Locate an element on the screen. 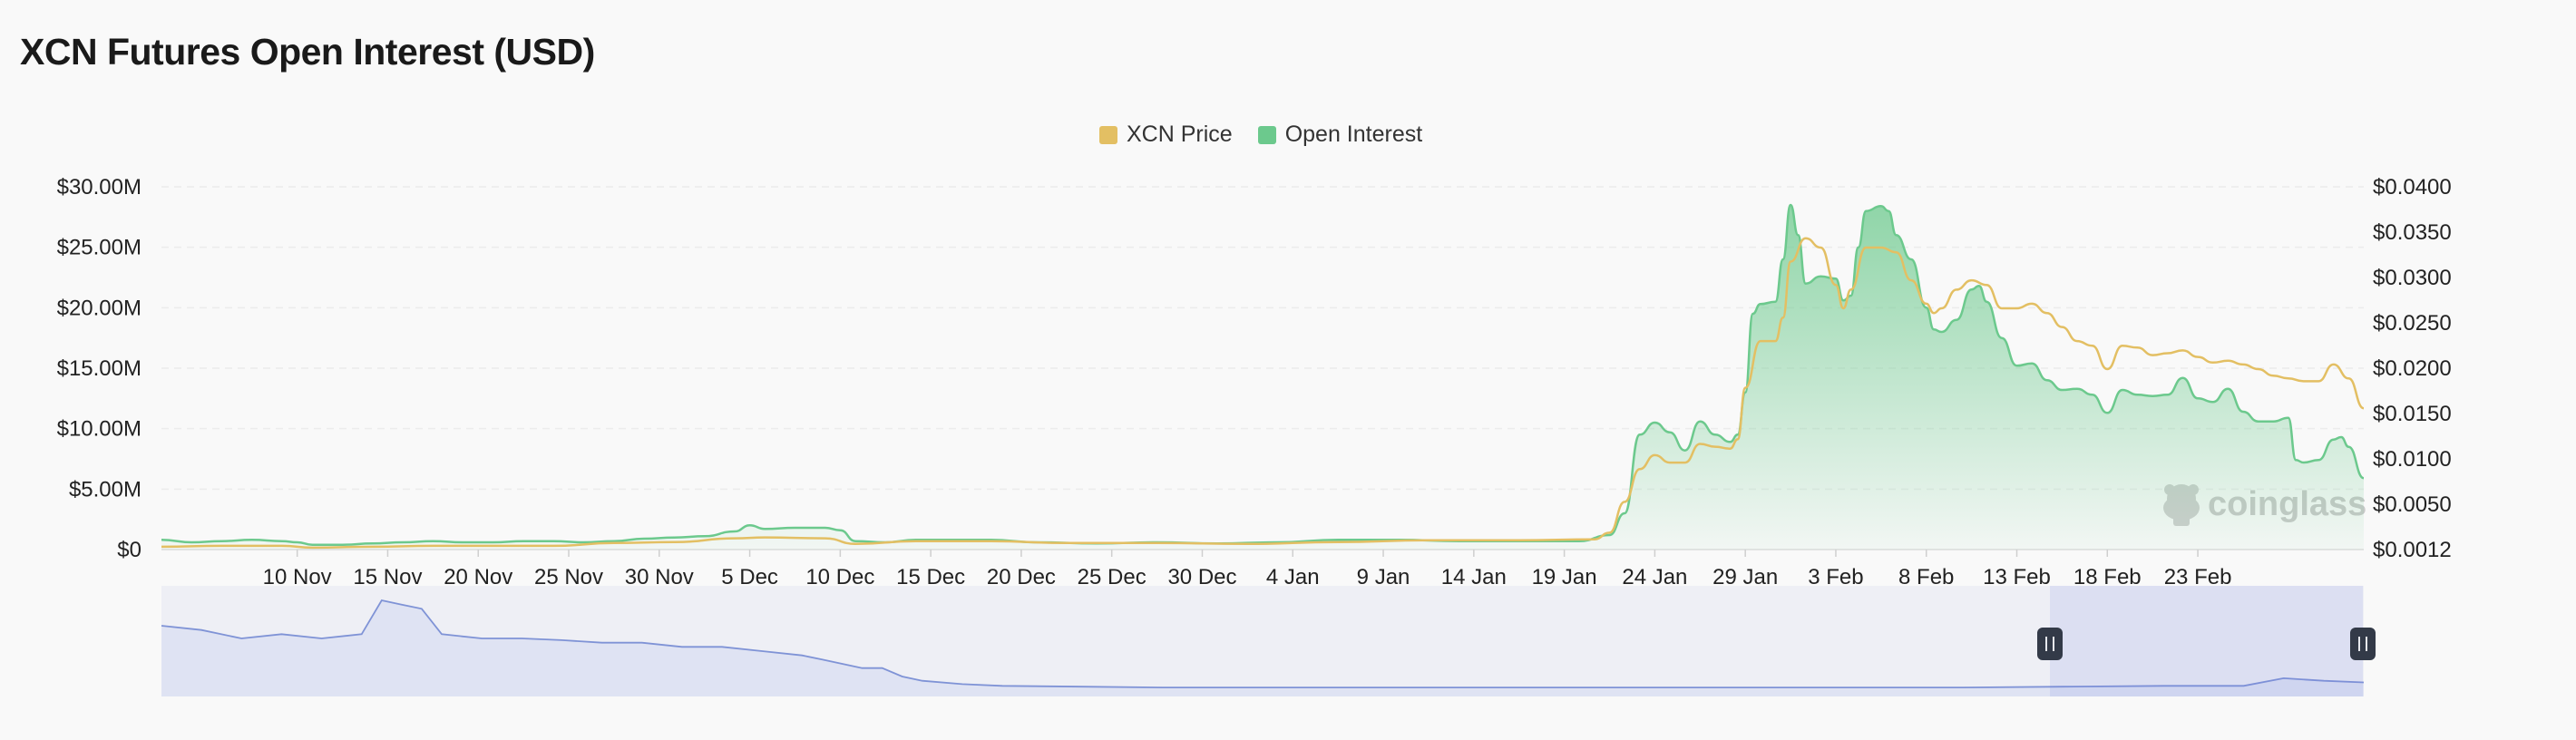  chart-title: XCN Futures Open Interest (USD) is located at coordinates (307, 52).